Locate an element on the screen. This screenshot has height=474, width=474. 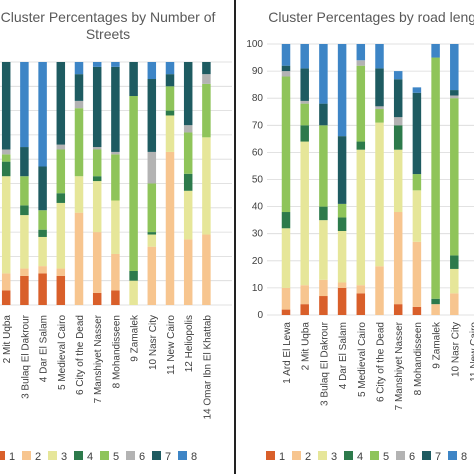
category-label: 5 Medieval Cairo is located at coordinates (362, 359).